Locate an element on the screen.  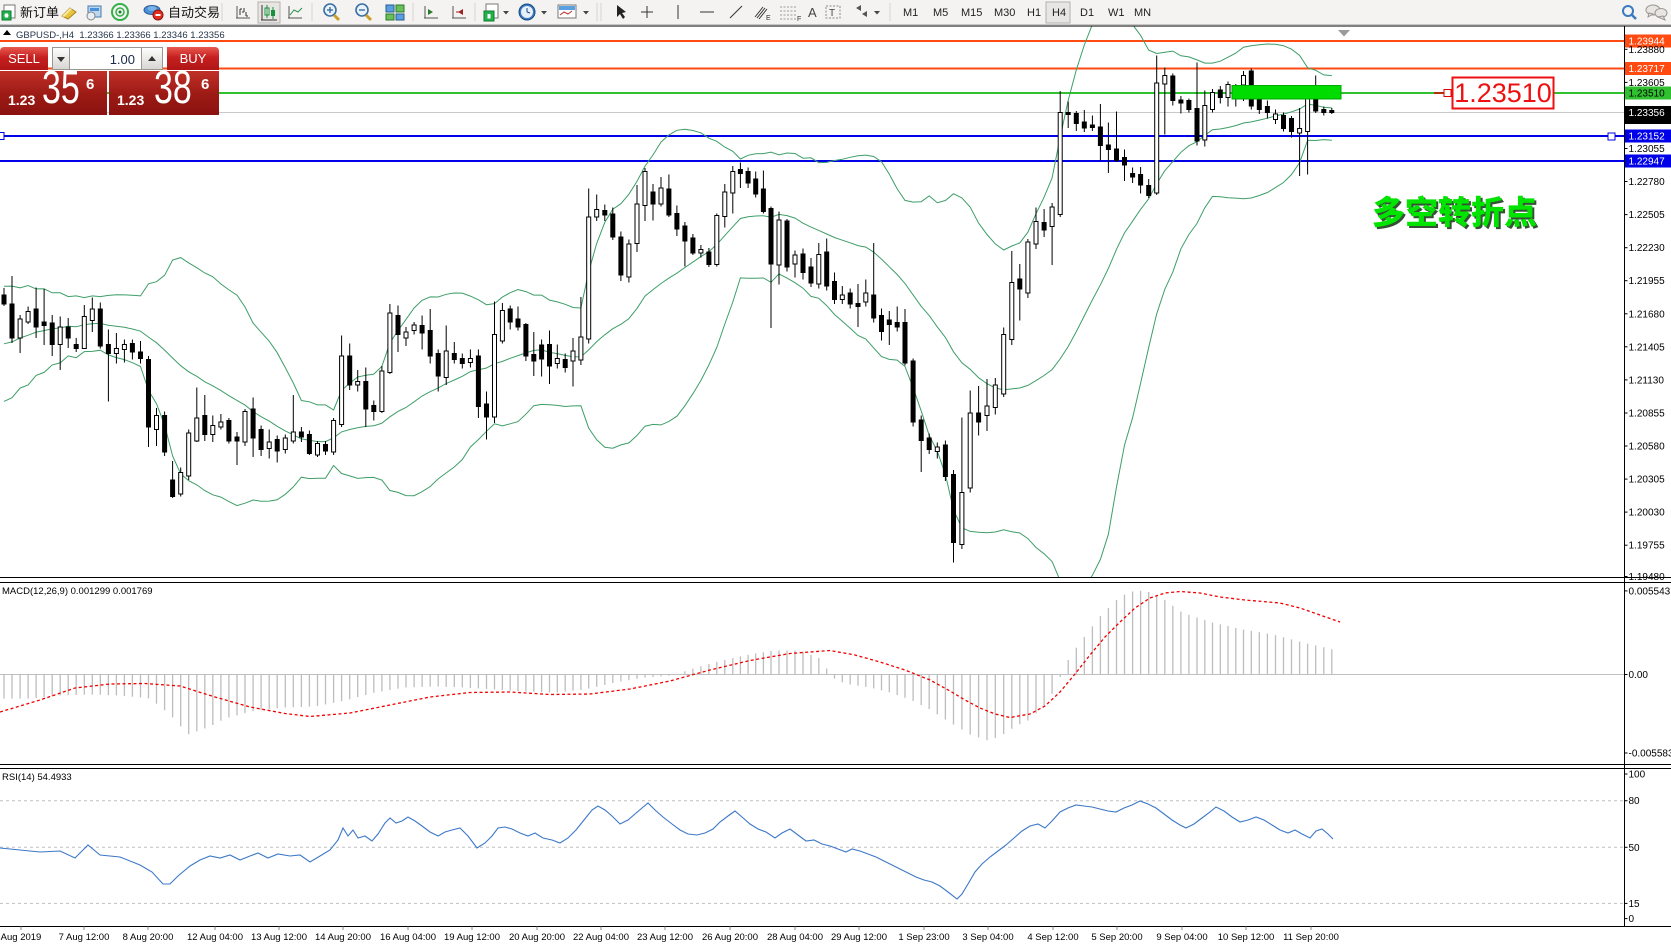
svg-text: 1.21680 is located at coordinates (1647, 314).